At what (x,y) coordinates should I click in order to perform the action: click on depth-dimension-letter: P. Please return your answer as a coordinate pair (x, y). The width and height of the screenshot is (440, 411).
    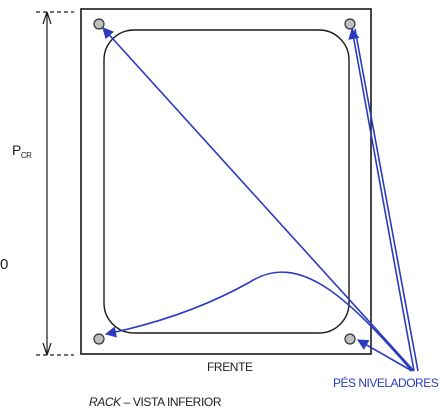
    Looking at the image, I should click on (16, 150).